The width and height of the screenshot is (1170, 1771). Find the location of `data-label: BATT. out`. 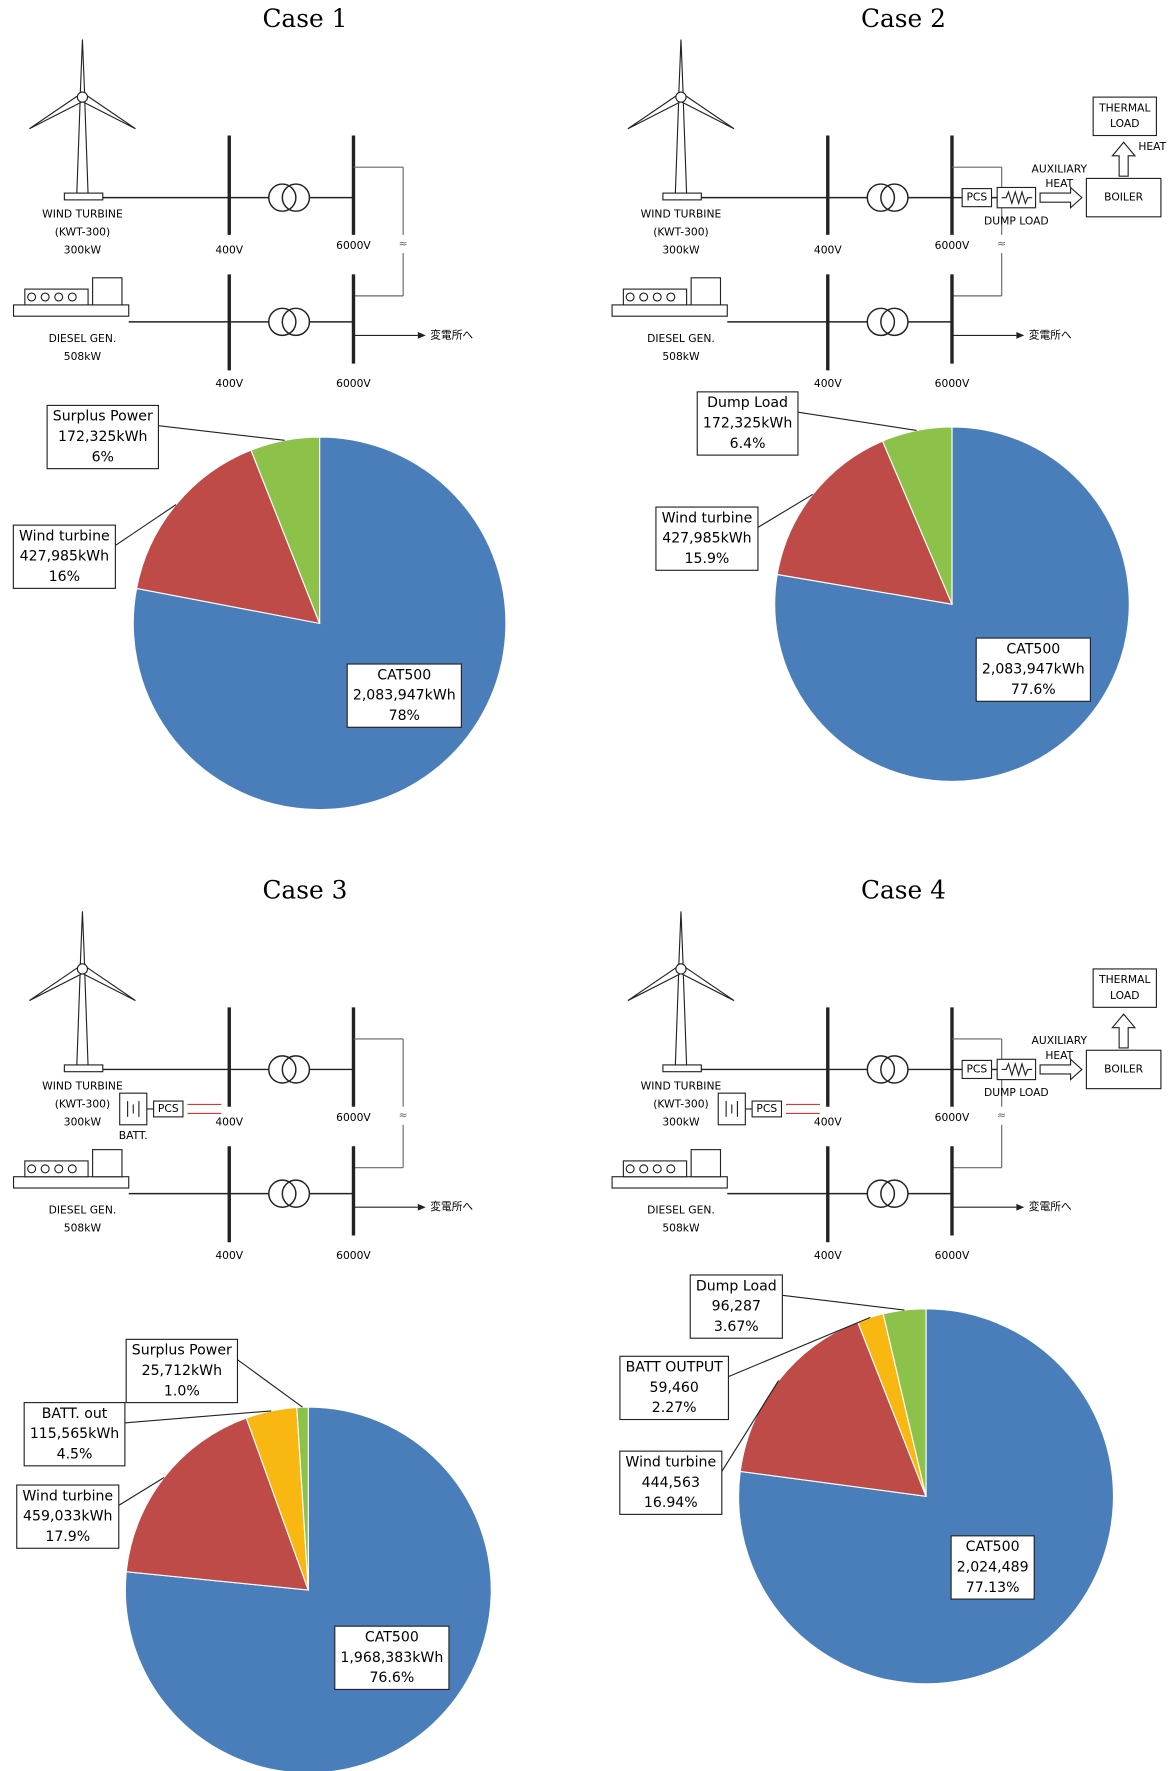

data-label: BATT. out is located at coordinates (75, 1414).